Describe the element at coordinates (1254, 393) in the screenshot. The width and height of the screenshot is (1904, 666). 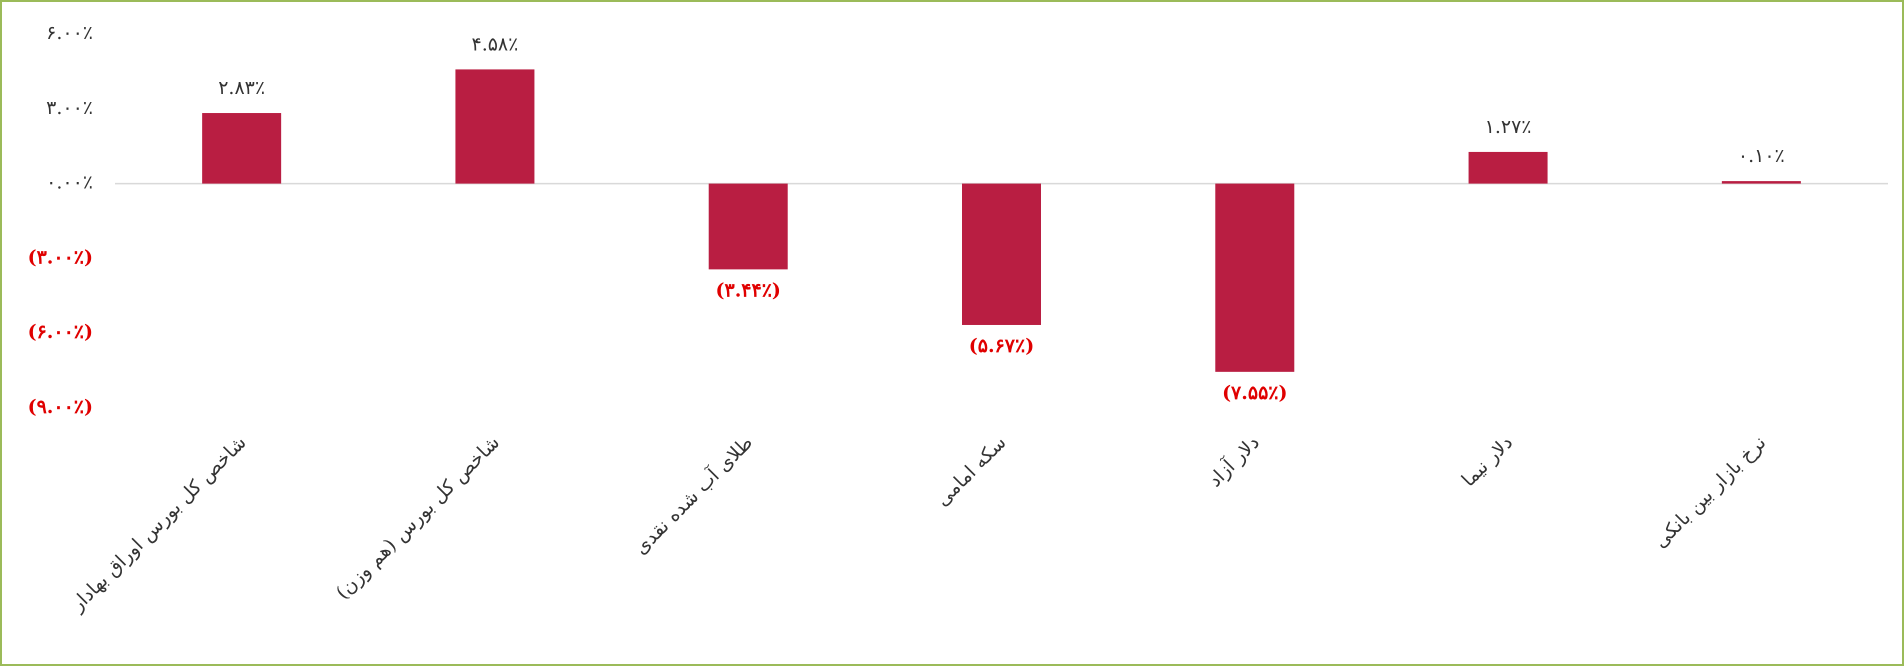
I see `value-label: (۷.۵۵٪)` at that location.